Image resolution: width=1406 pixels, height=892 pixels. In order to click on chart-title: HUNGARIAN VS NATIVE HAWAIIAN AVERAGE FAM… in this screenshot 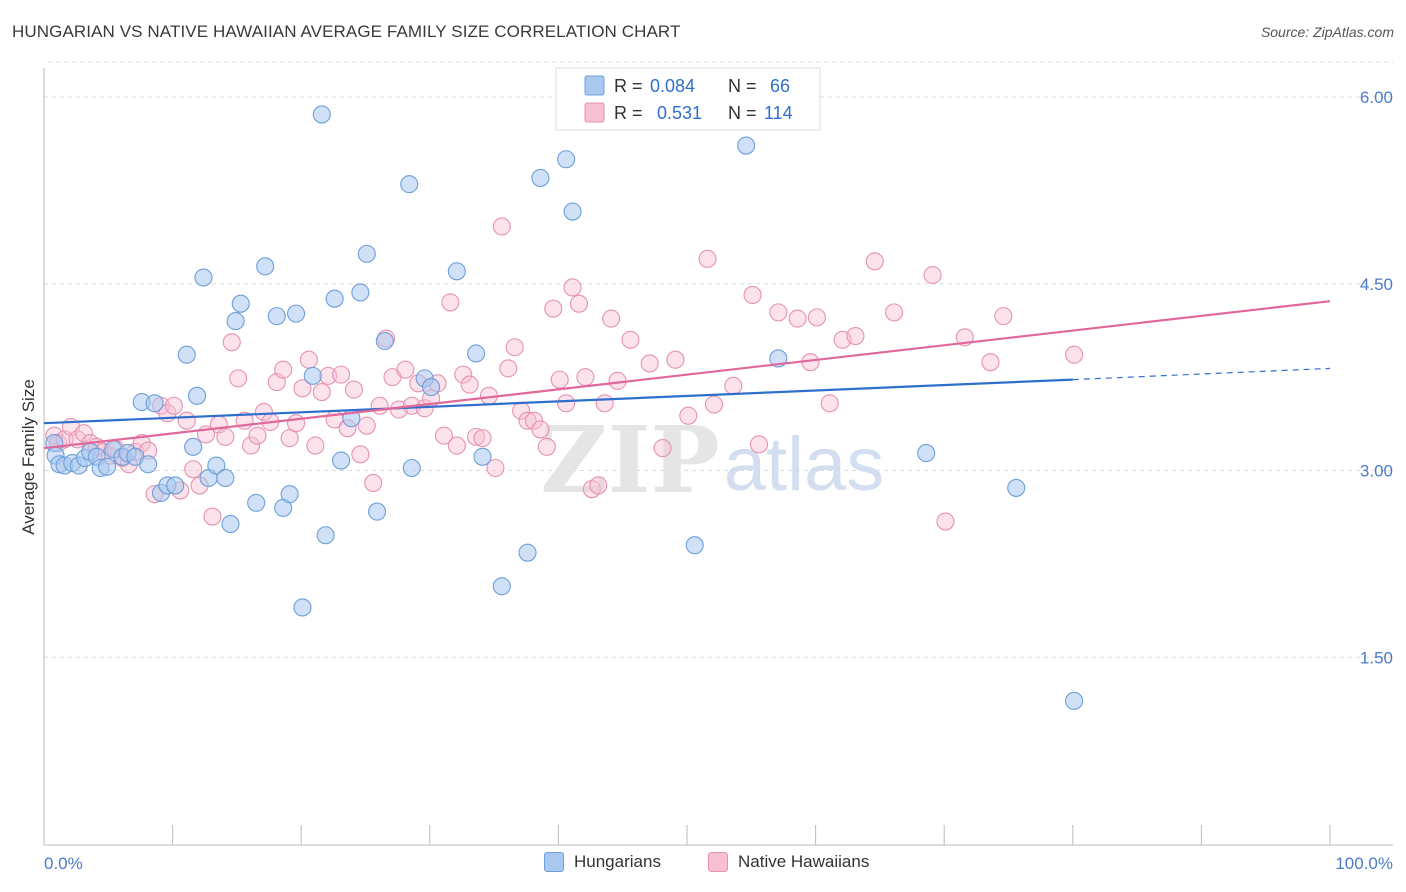, I will do `click(346, 31)`.